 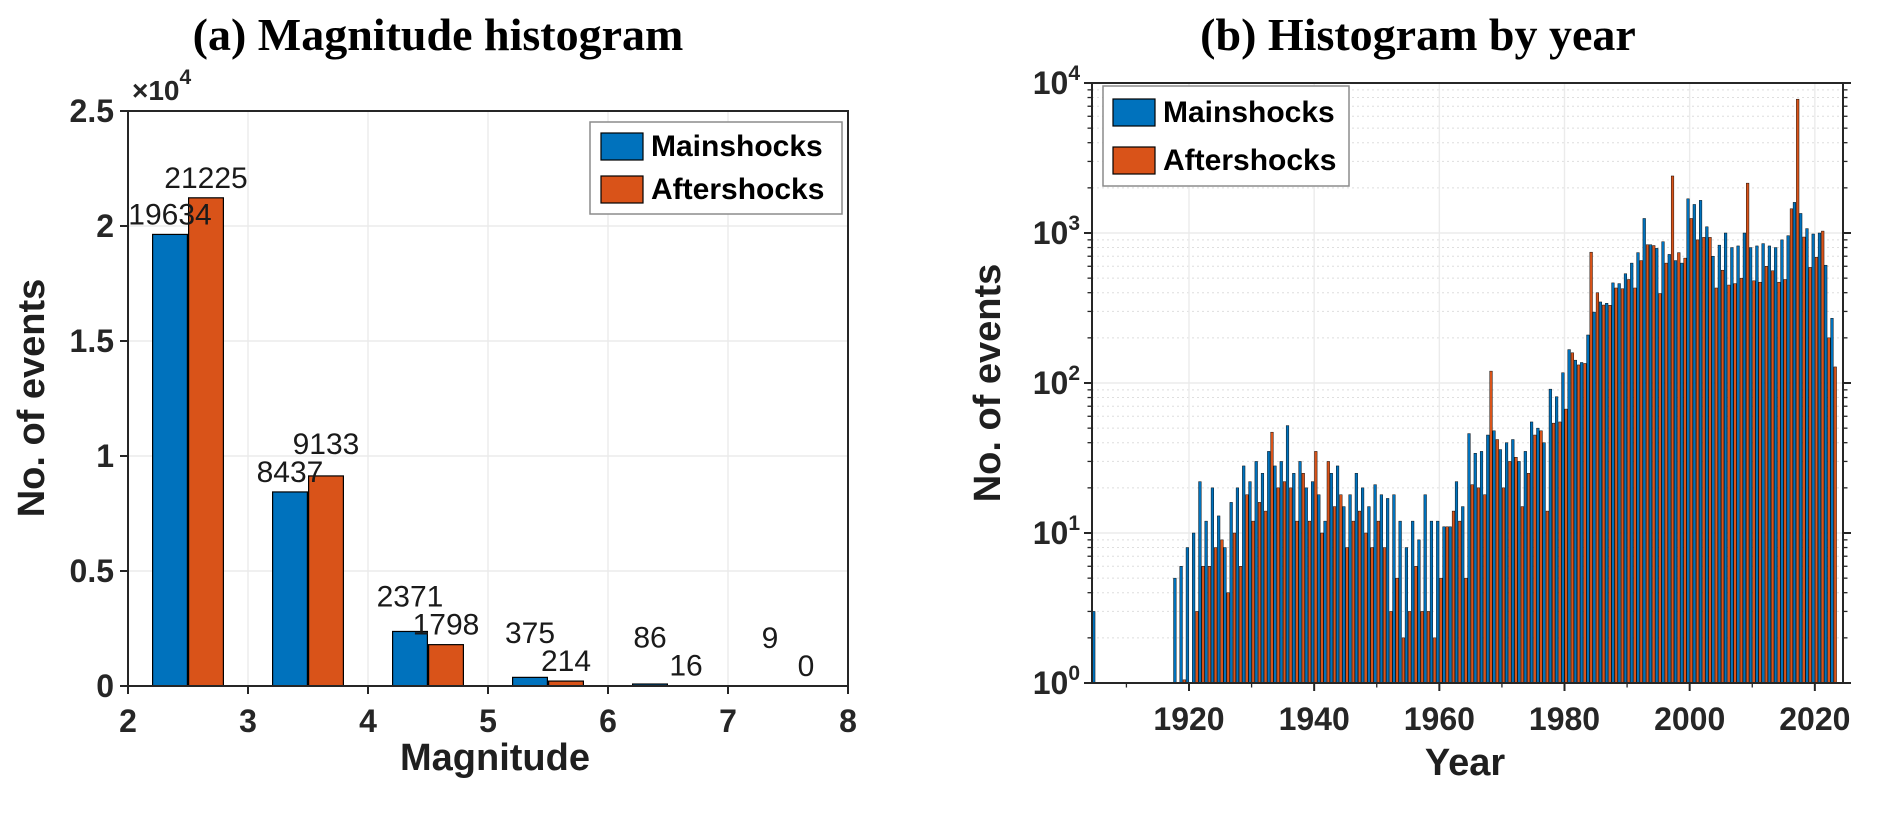 What do you see at coordinates (1057, 531) in the screenshot?
I see `y-tick-label: 10¹` at bounding box center [1057, 531].